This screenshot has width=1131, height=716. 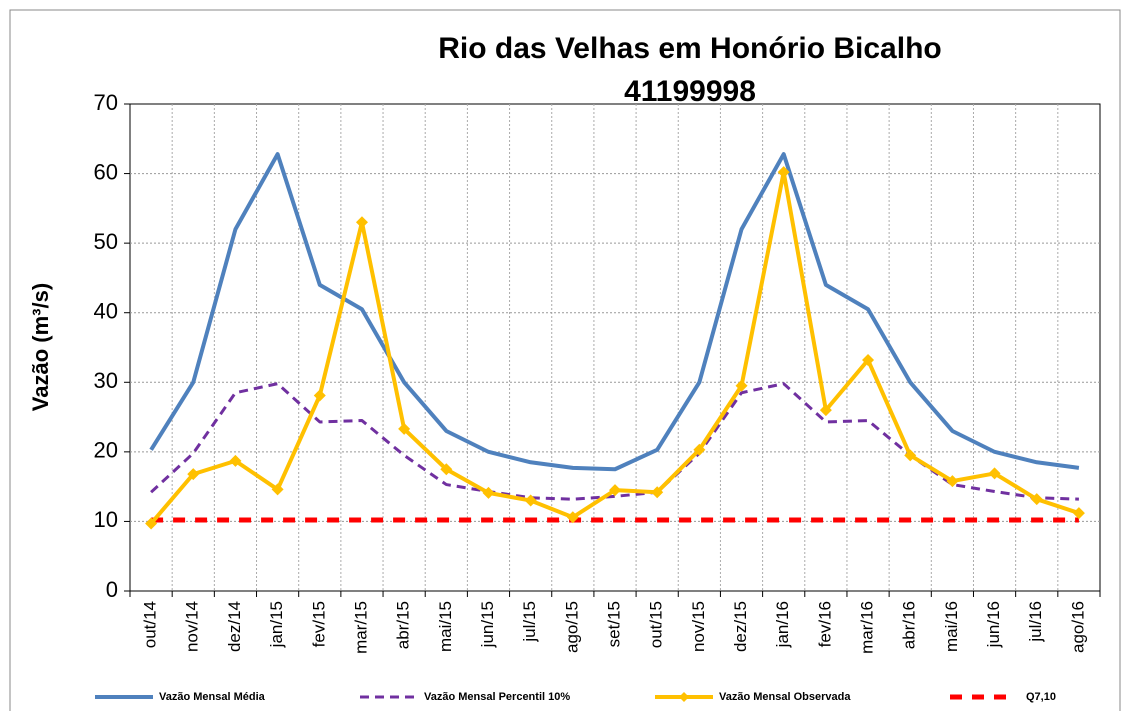 What do you see at coordinates (785, 697) in the screenshot?
I see `legend-label: Vazão Mensal Observada` at bounding box center [785, 697].